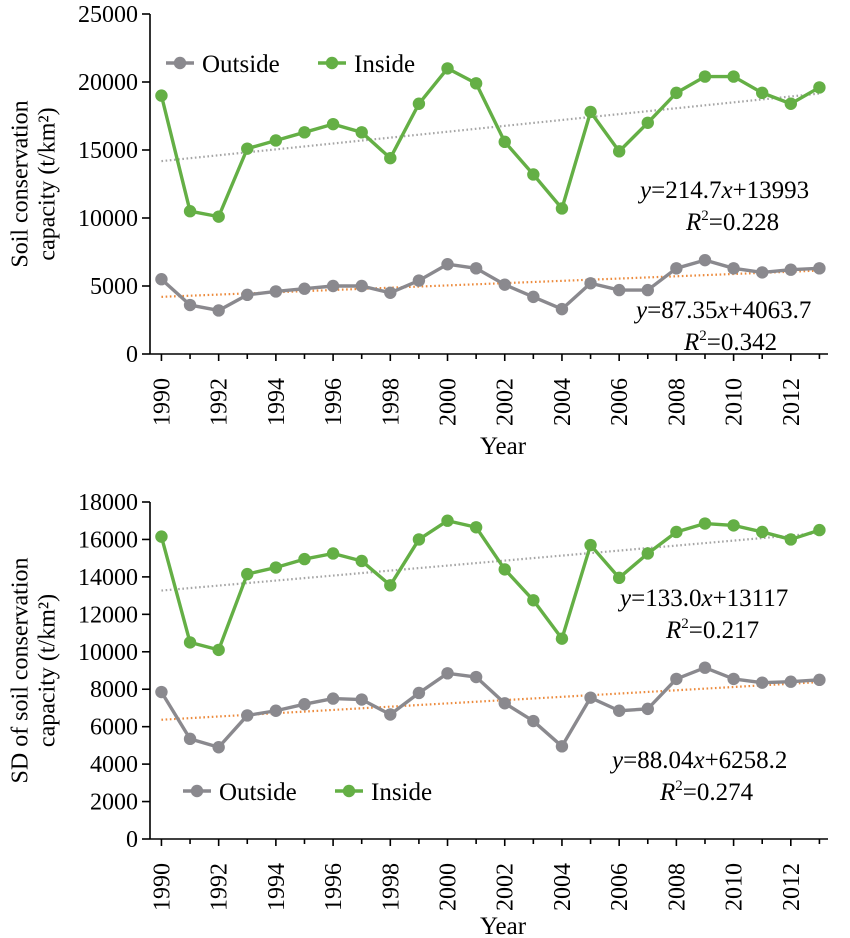  Describe the element at coordinates (723, 190) in the screenshot. I see `equation-inside: y=214.7x+13993` at that location.